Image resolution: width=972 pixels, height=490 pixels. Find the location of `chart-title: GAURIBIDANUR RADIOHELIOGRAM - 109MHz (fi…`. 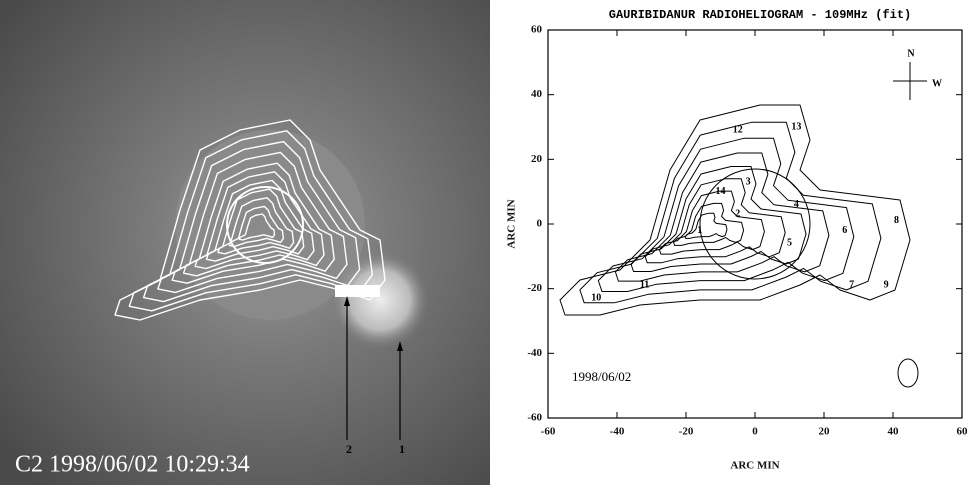

chart-title: GAURIBIDANUR RADIOHELIOGRAM - 109MHz (fi… is located at coordinates (760, 15).